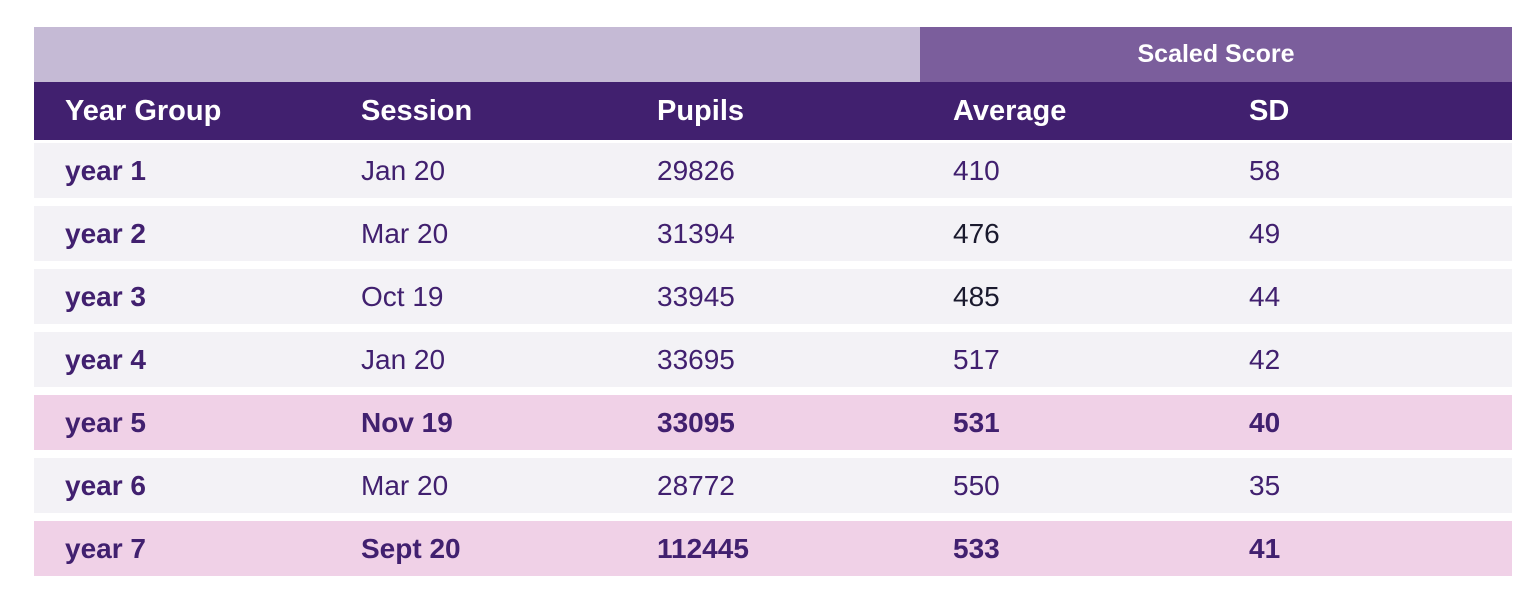 The width and height of the screenshot is (1533, 597). I want to click on column-header-pupils: Pupils, so click(701, 110).